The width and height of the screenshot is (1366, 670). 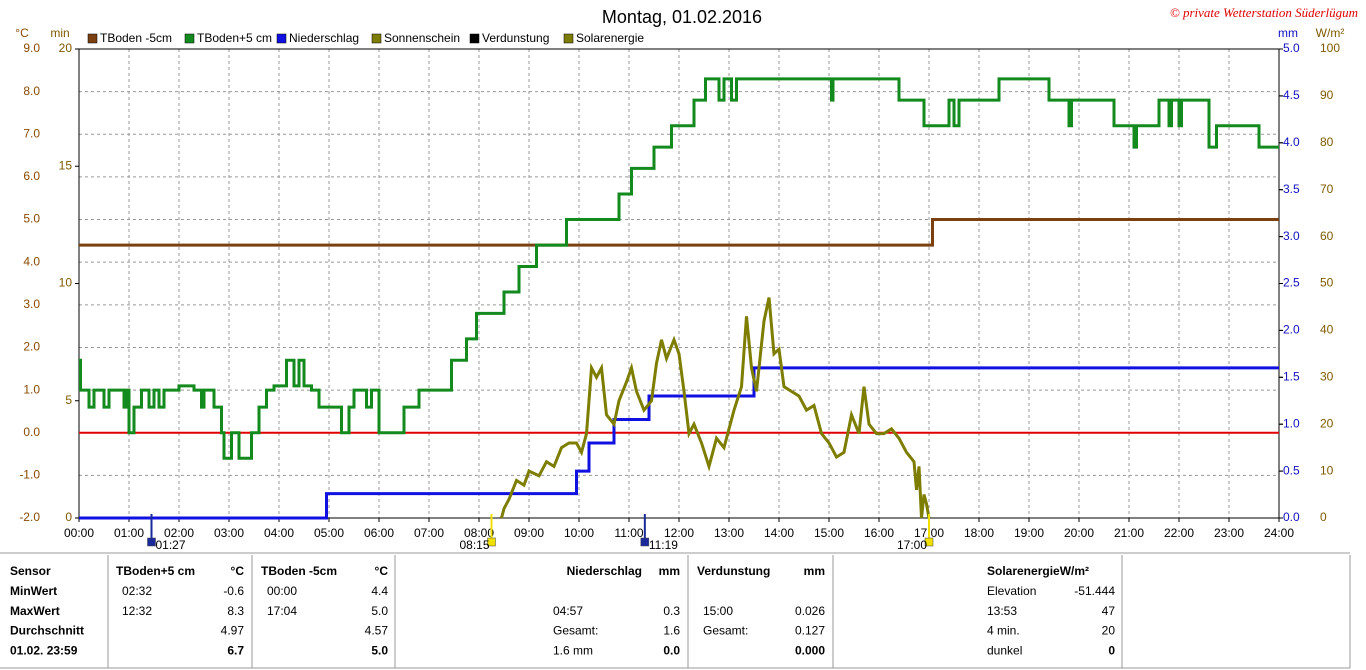 I want to click on x-tick-label: 05:00, so click(x=329, y=533).